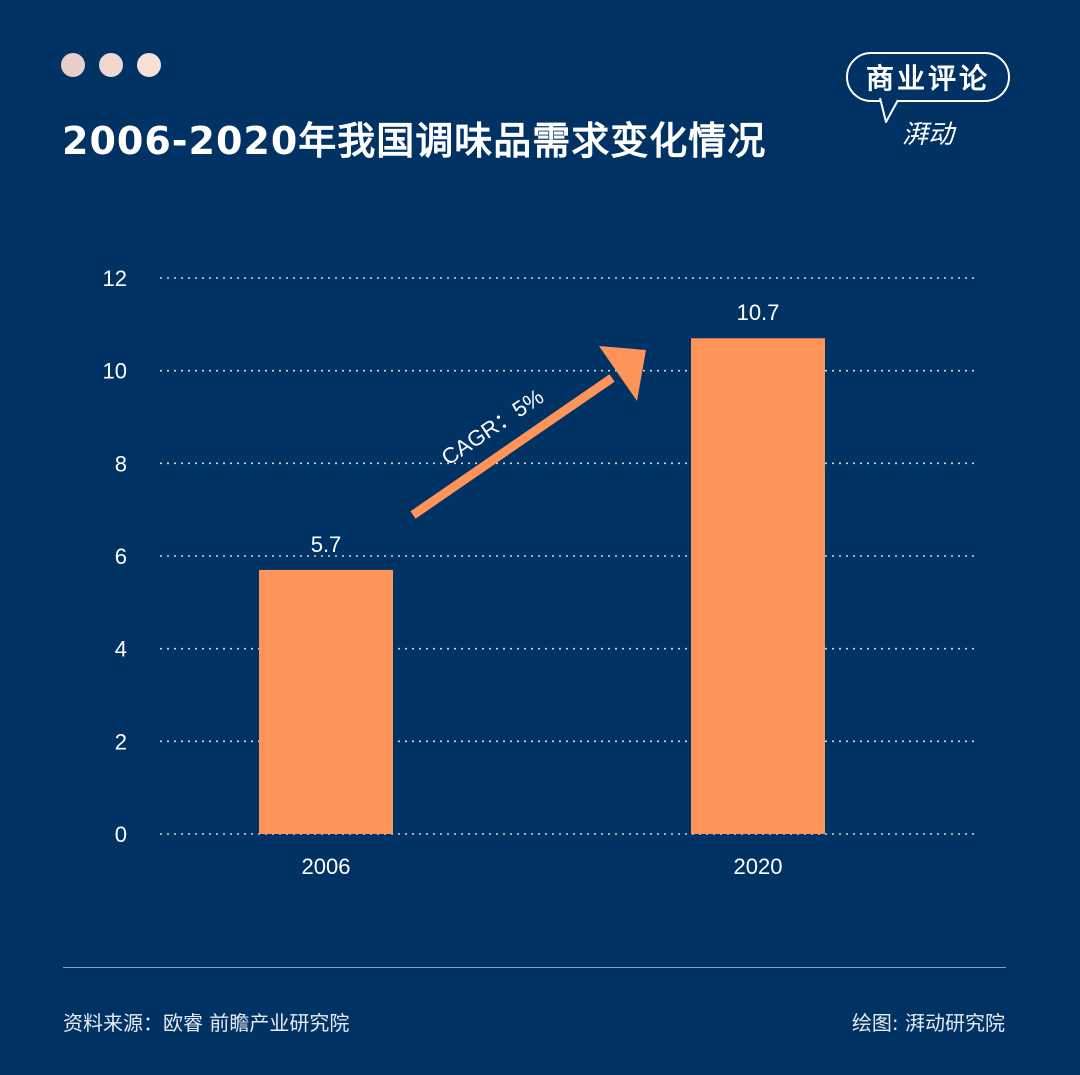 Image resolution: width=1080 pixels, height=1075 pixels. I want to click on logo-speech-tail-icon, so click(889, 110).